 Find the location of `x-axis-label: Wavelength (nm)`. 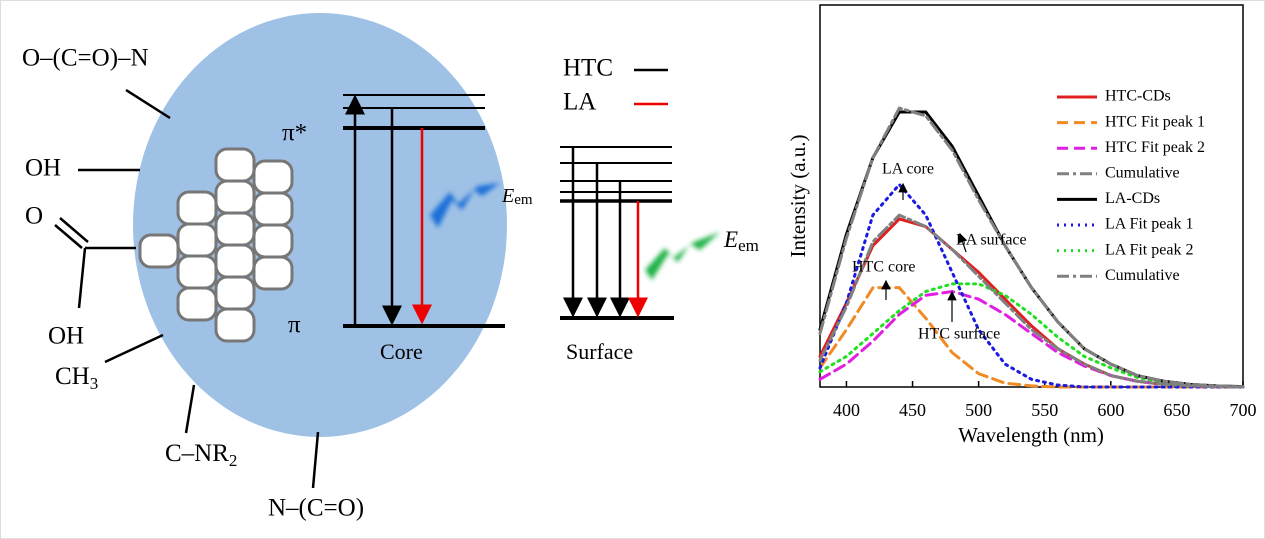

x-axis-label: Wavelength (nm) is located at coordinates (1031, 435).